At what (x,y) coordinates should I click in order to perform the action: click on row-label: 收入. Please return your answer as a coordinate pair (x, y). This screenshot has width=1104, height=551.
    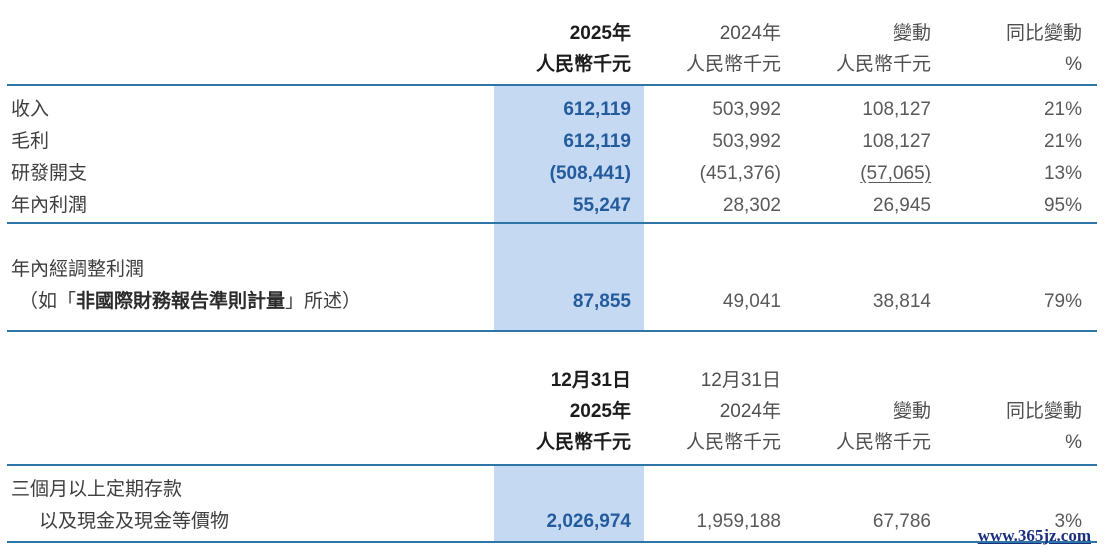
    Looking at the image, I should click on (30, 109).